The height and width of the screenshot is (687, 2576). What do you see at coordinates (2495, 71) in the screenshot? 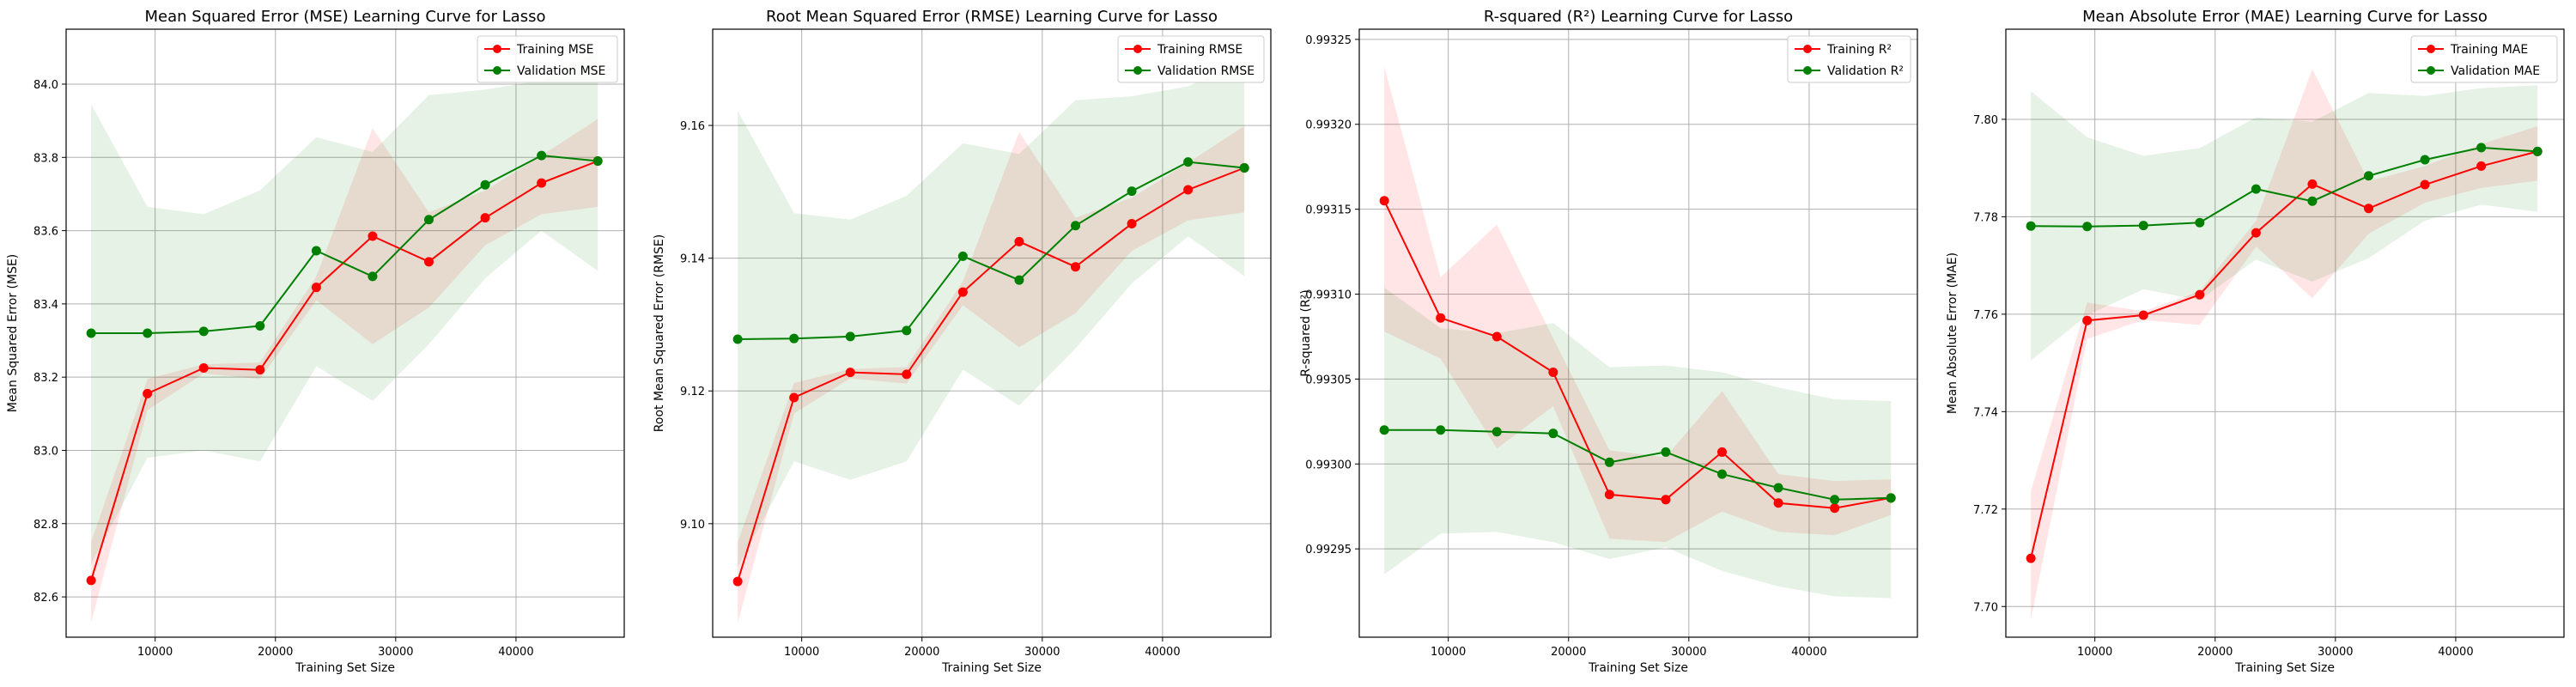
I see `legend-label-validation: Validation MAE` at bounding box center [2495, 71].